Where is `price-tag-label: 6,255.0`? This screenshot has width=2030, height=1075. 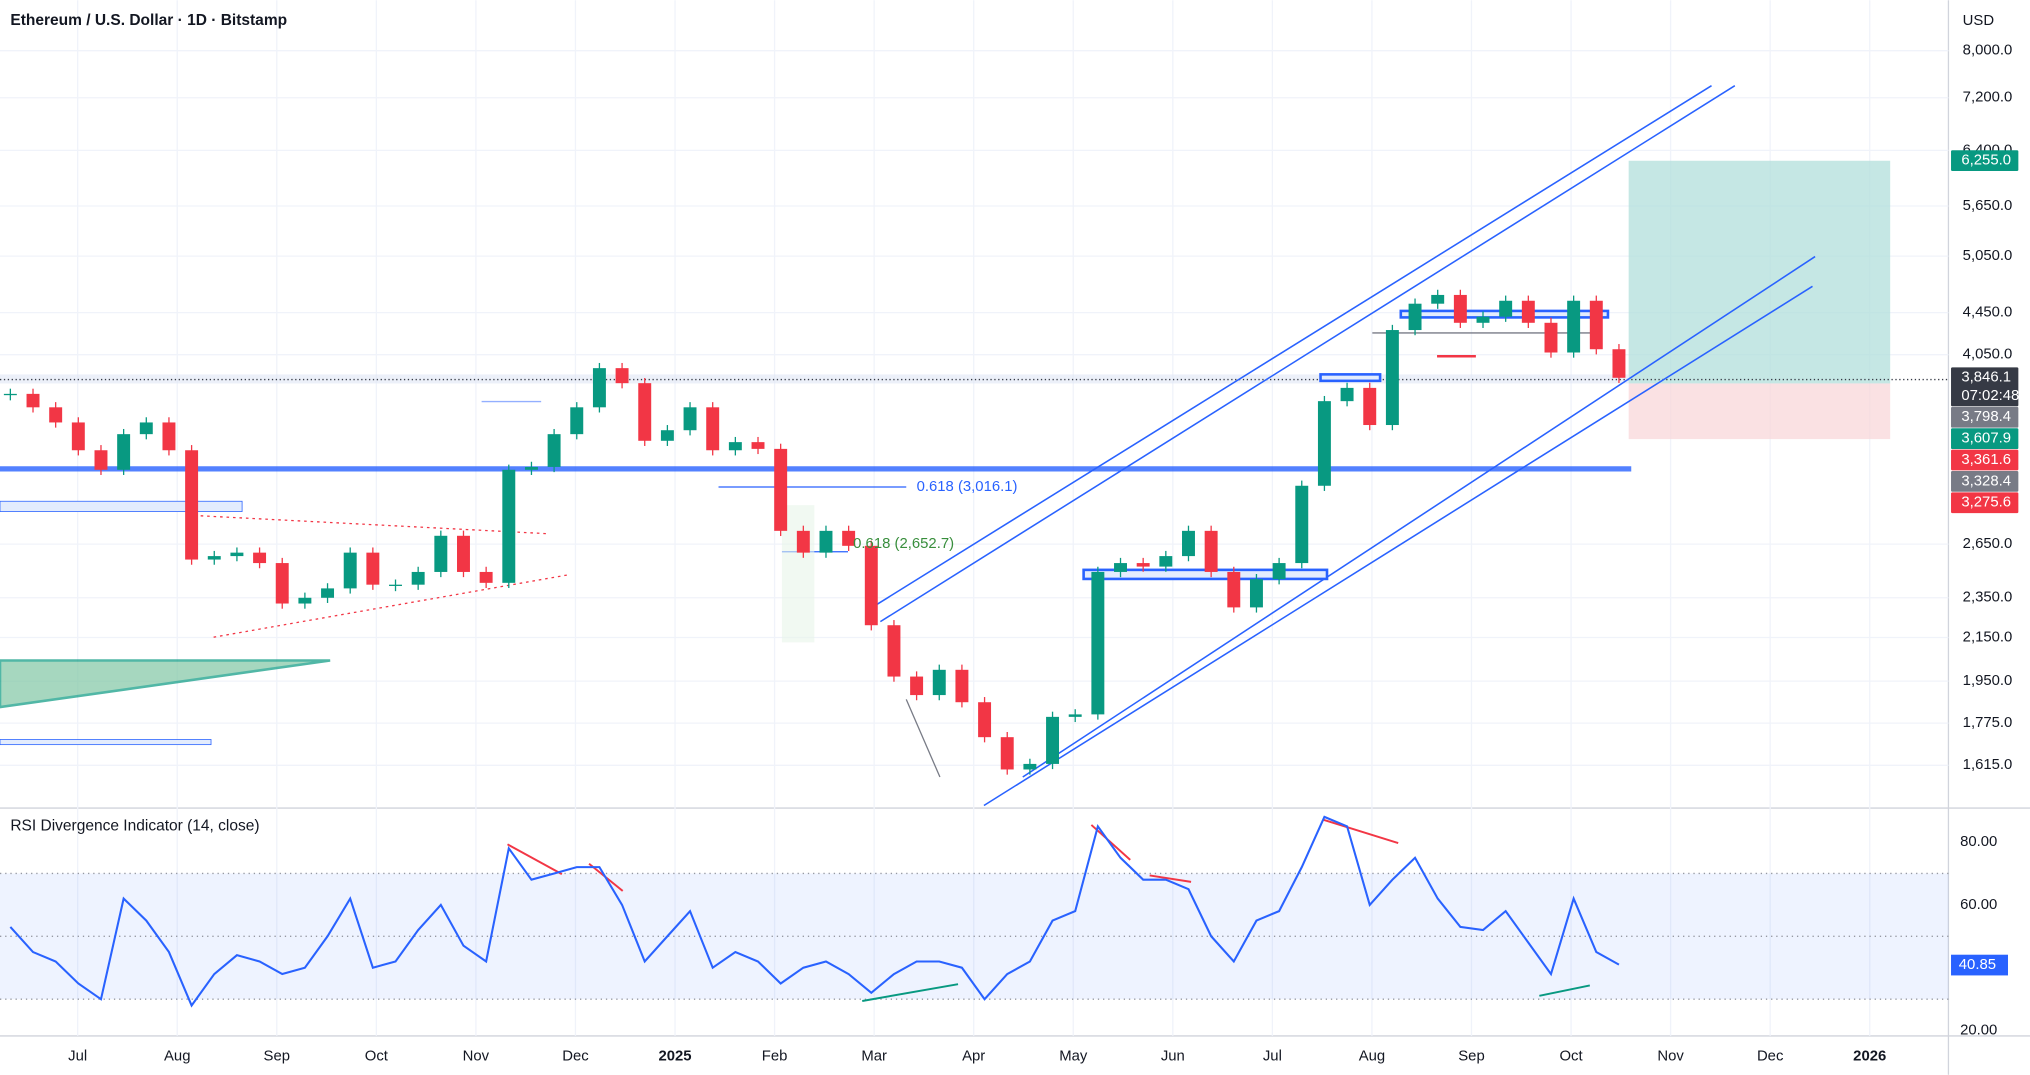 price-tag-label: 6,255.0 is located at coordinates (1986, 161).